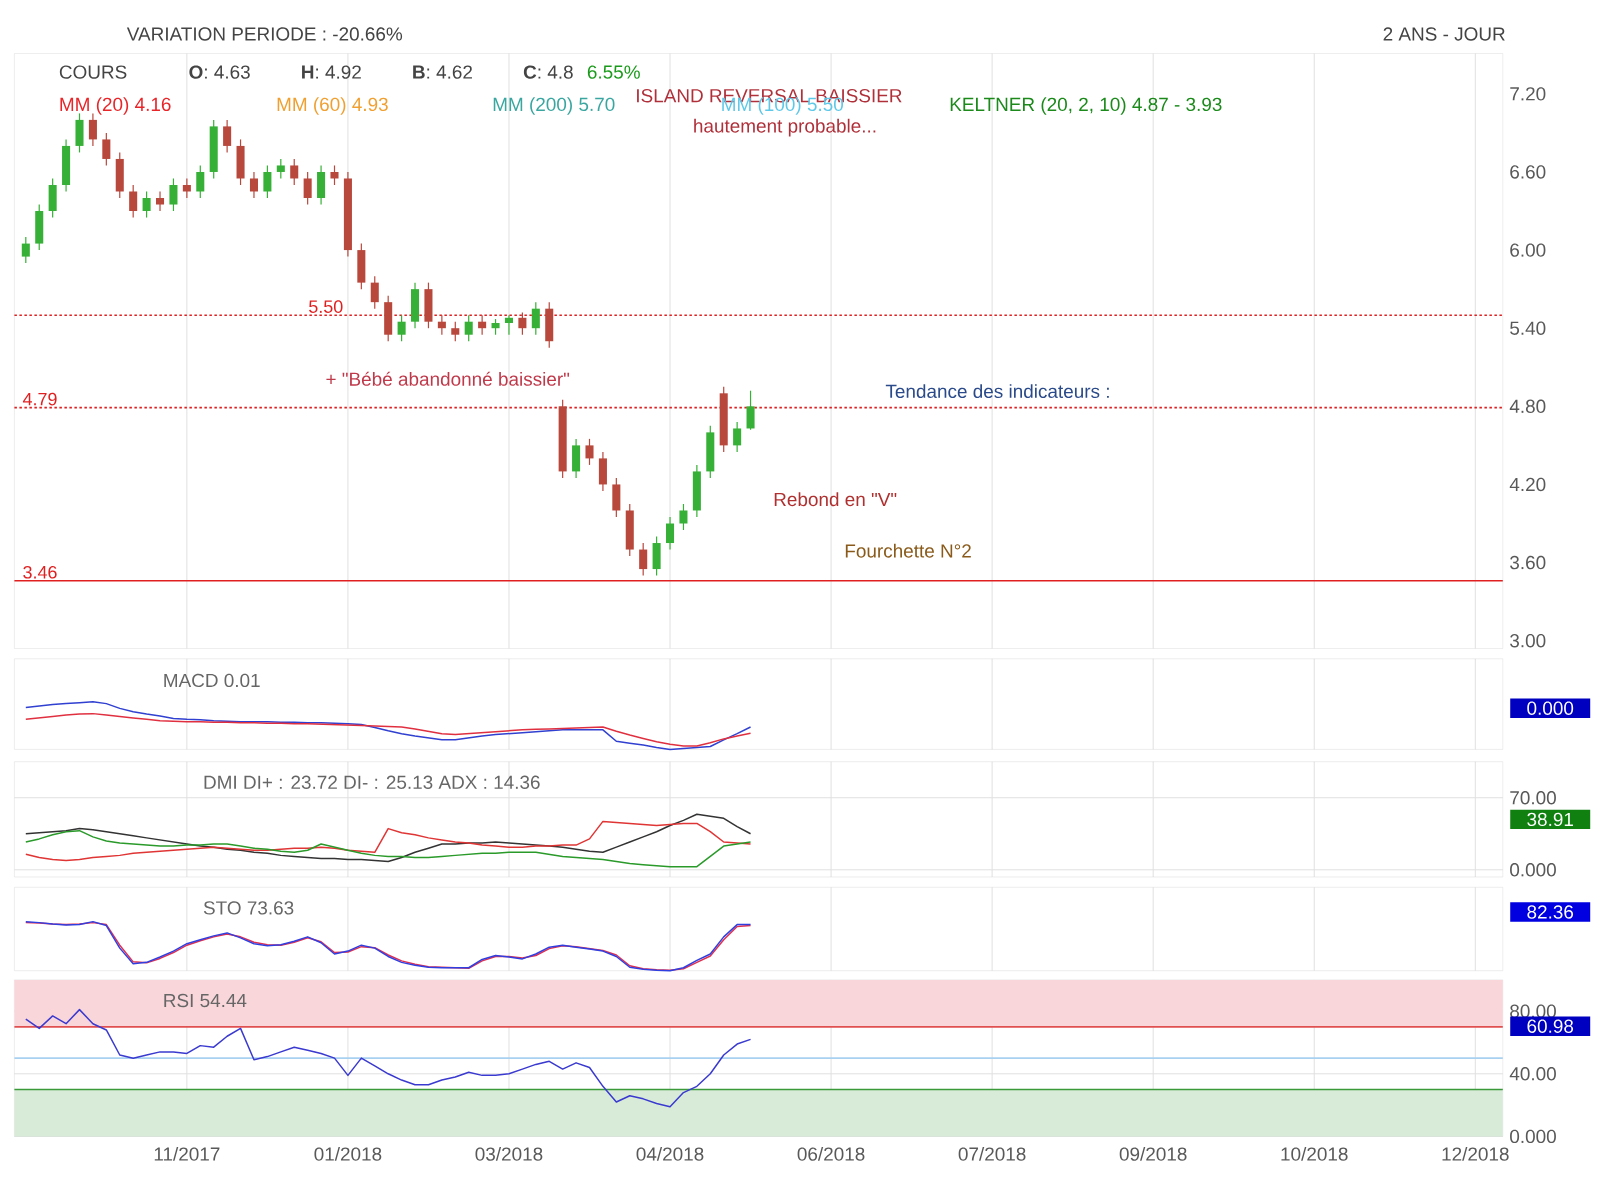 The height and width of the screenshot is (1192, 1614). I want to click on y-tick-label: 3.60, so click(1528, 562).